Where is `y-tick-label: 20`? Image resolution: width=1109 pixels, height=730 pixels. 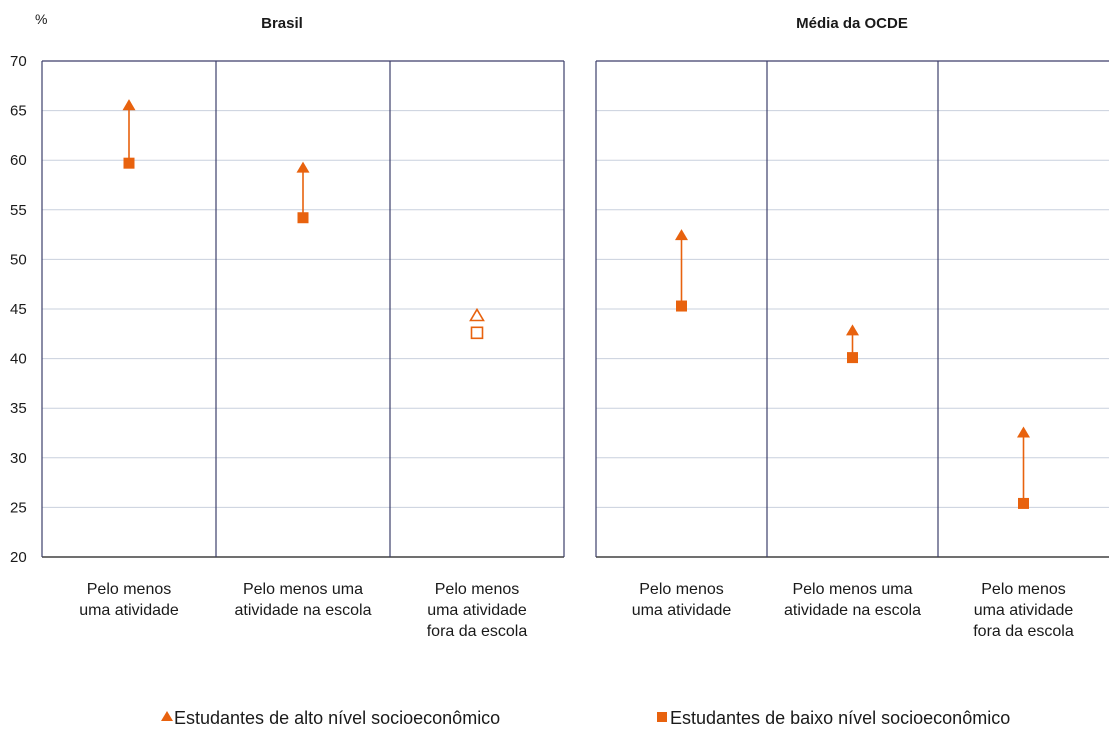 y-tick-label: 20 is located at coordinates (18, 557).